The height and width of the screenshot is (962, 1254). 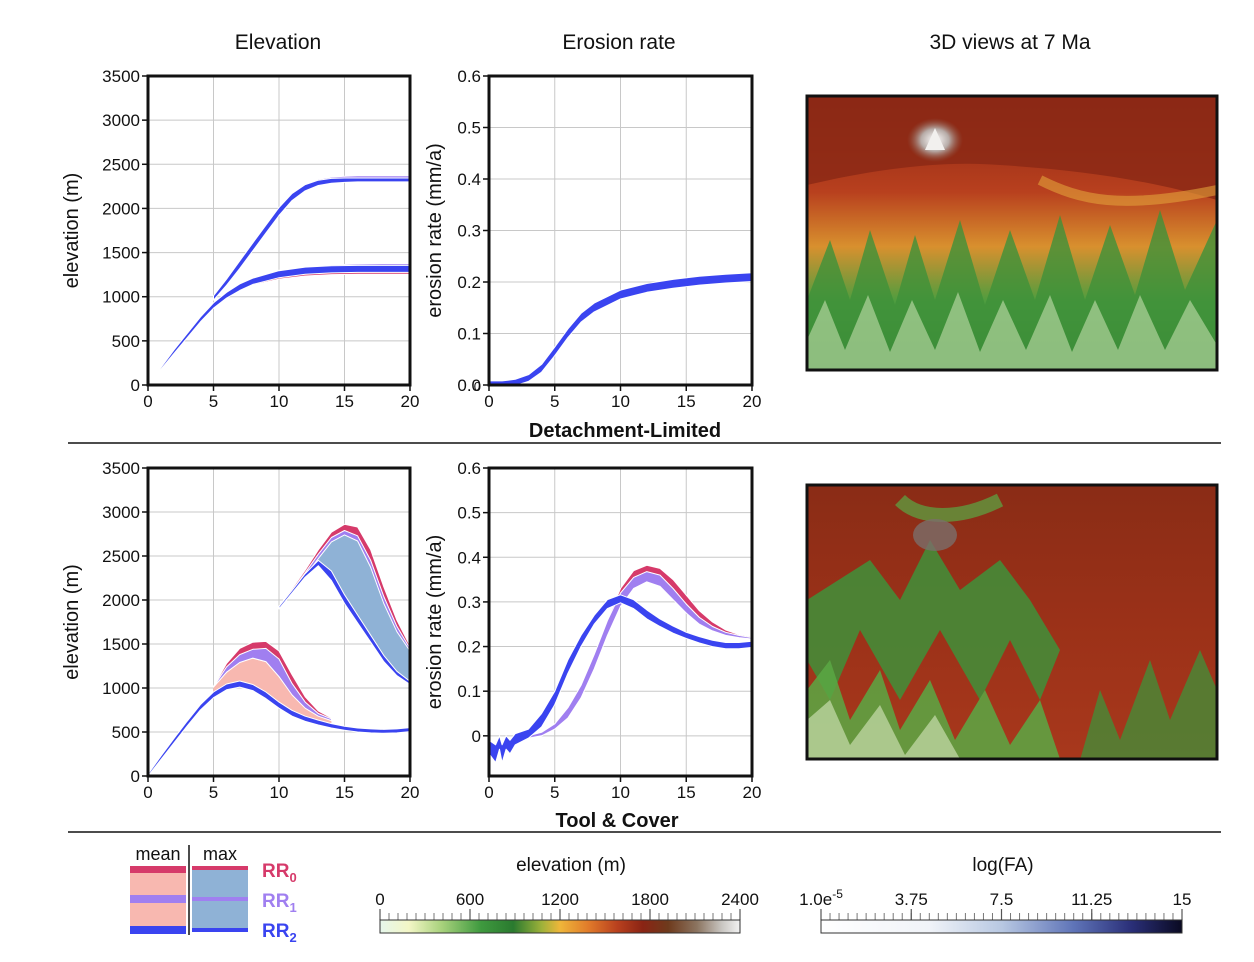 What do you see at coordinates (121, 120) in the screenshot?
I see `y-tick-label: 3000` at bounding box center [121, 120].